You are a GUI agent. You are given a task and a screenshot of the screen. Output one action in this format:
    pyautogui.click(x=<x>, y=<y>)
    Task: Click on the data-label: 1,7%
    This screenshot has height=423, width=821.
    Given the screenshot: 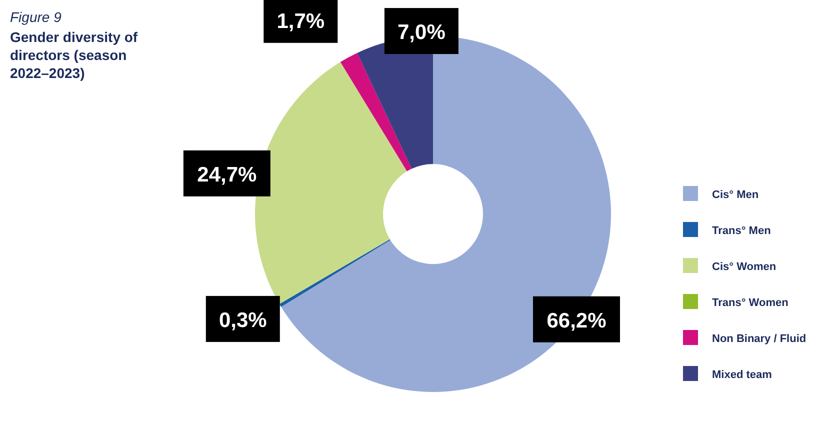 What is the action you would take?
    pyautogui.click(x=300, y=21)
    